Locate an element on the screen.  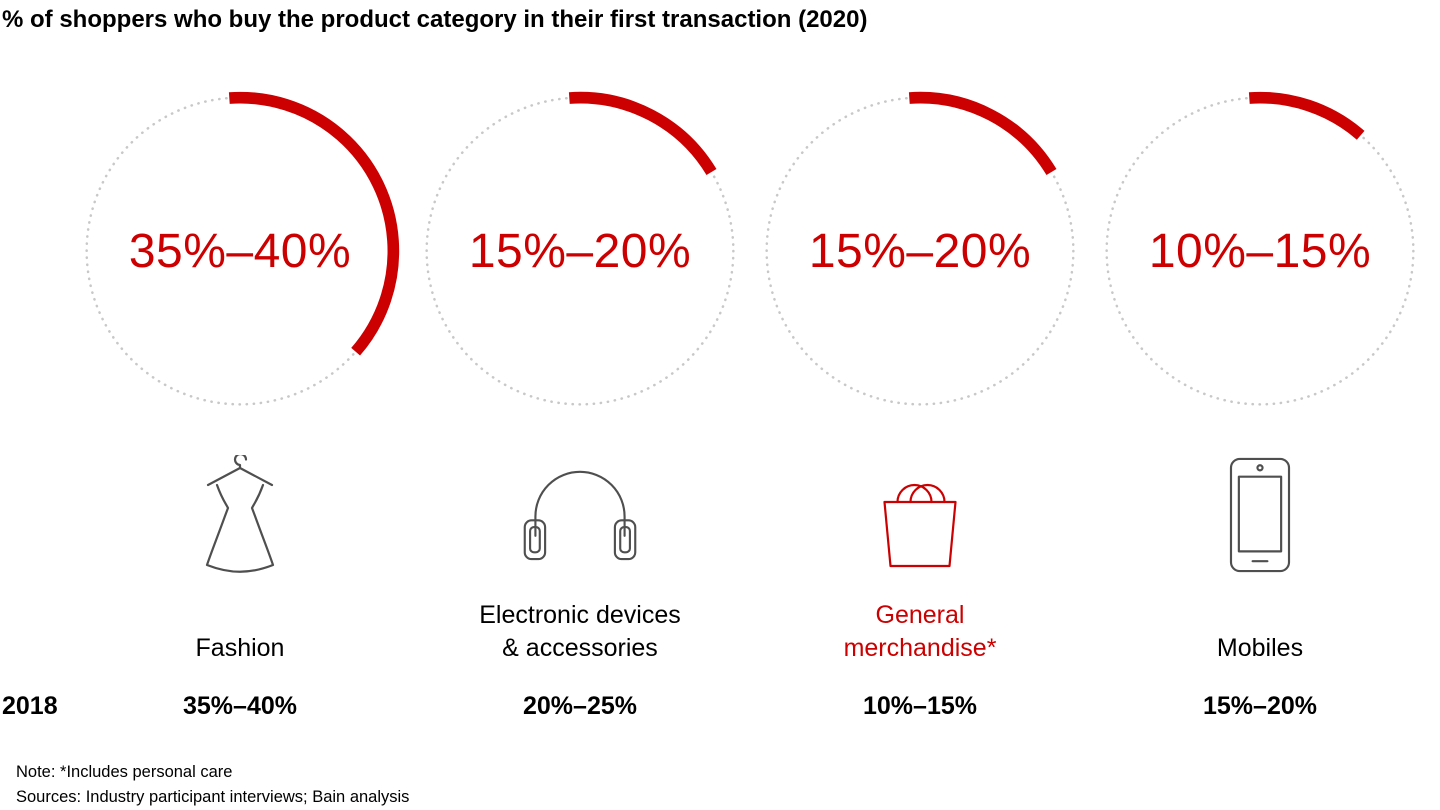
prior-year-value: 35%–40% is located at coordinates (240, 706).